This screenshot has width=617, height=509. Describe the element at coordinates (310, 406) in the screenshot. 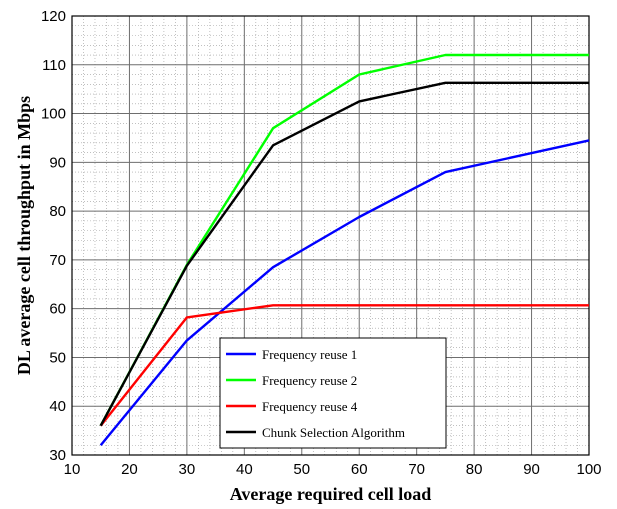

I see `legend-entry-label: Frequency reuse 4` at that location.